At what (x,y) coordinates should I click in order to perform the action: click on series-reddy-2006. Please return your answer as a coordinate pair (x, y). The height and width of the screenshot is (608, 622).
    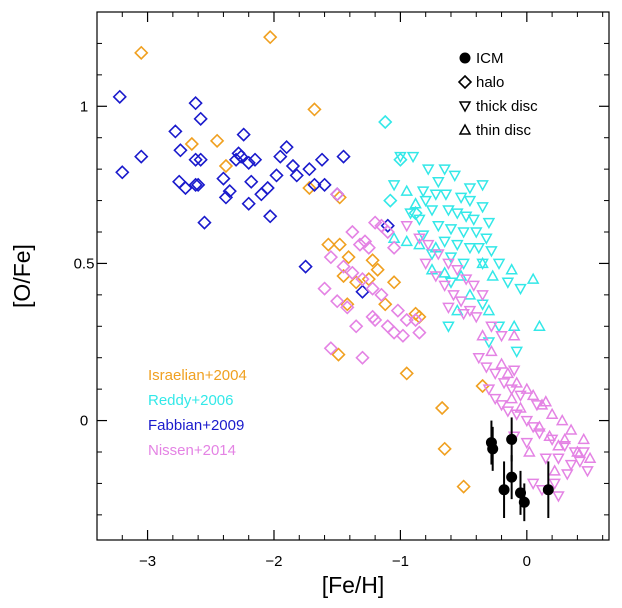
    Looking at the image, I should click on (457, 254).